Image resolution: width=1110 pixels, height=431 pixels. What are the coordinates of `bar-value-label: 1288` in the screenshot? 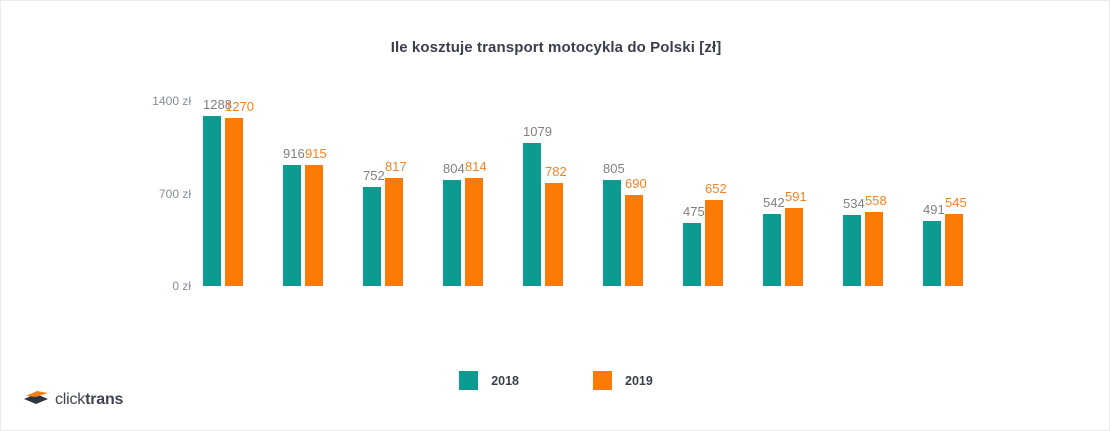 It's located at (217, 104).